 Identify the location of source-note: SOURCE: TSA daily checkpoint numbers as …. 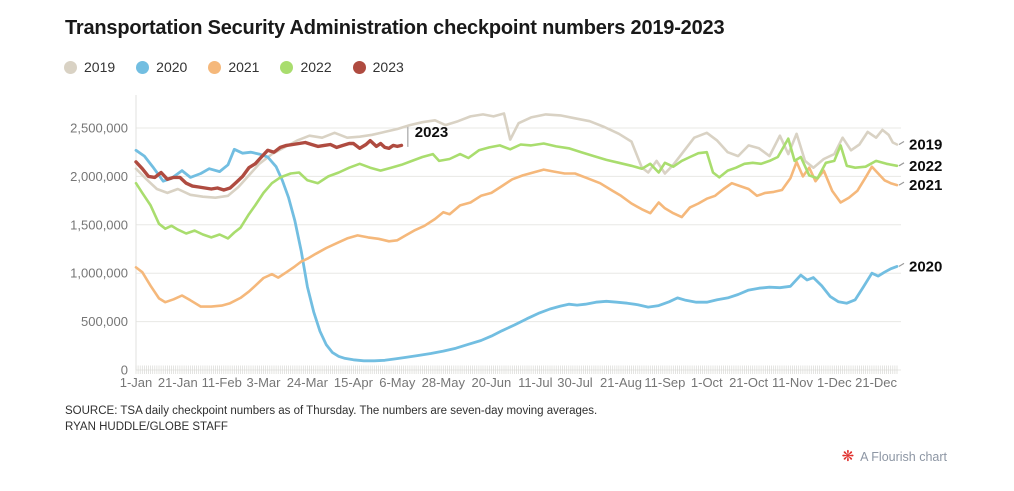
(331, 419).